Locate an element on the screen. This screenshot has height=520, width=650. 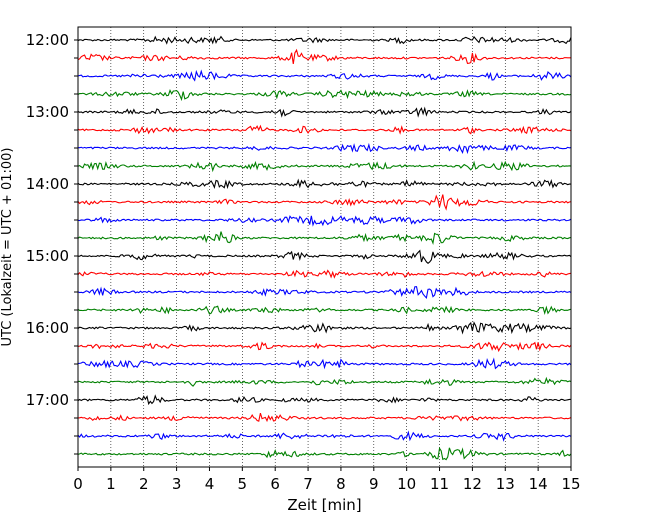
x-tick-label: 8 is located at coordinates (341, 484).